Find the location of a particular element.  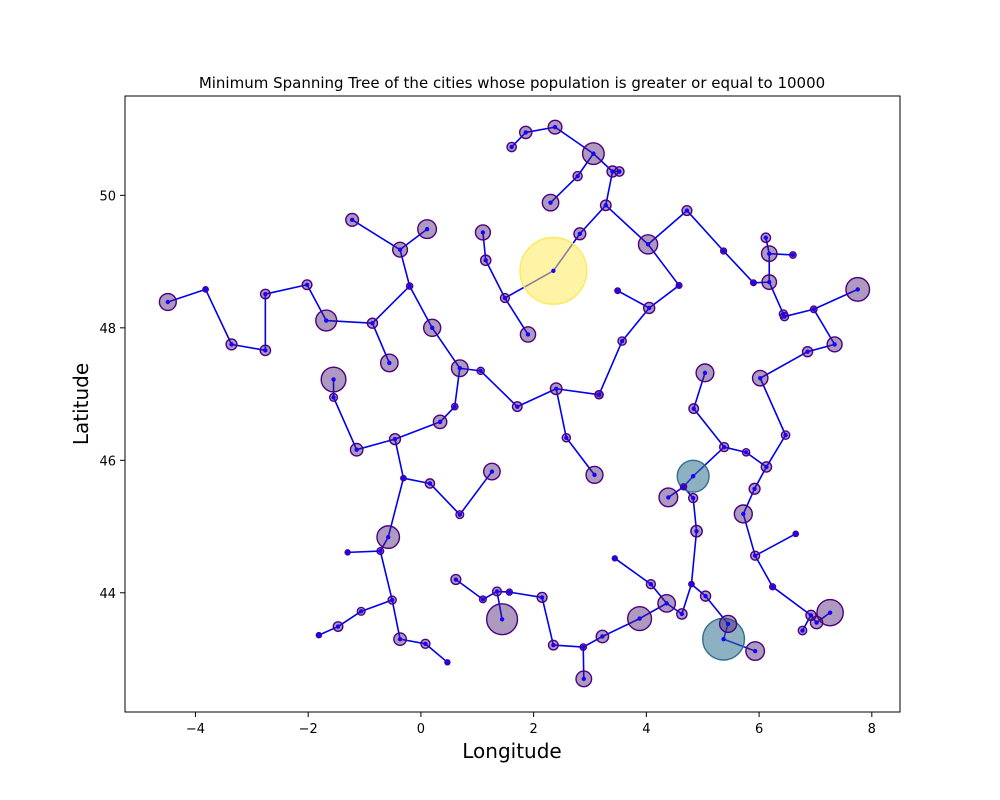

x-tick-label: 2 is located at coordinates (533, 729).